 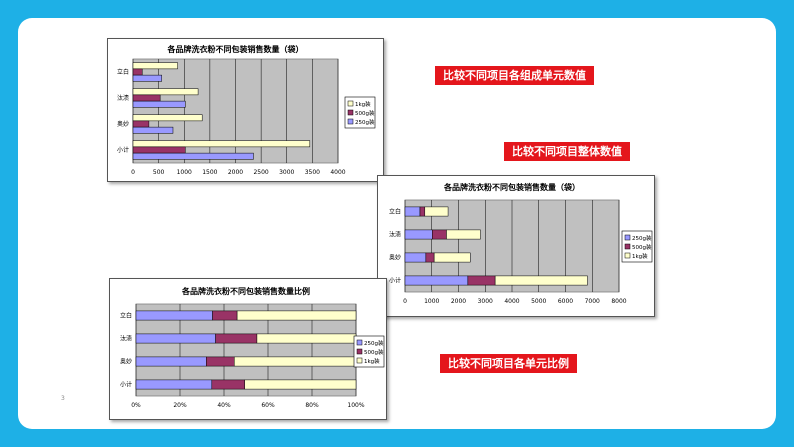 I want to click on x-tick-label: 7000, so click(x=592, y=301).